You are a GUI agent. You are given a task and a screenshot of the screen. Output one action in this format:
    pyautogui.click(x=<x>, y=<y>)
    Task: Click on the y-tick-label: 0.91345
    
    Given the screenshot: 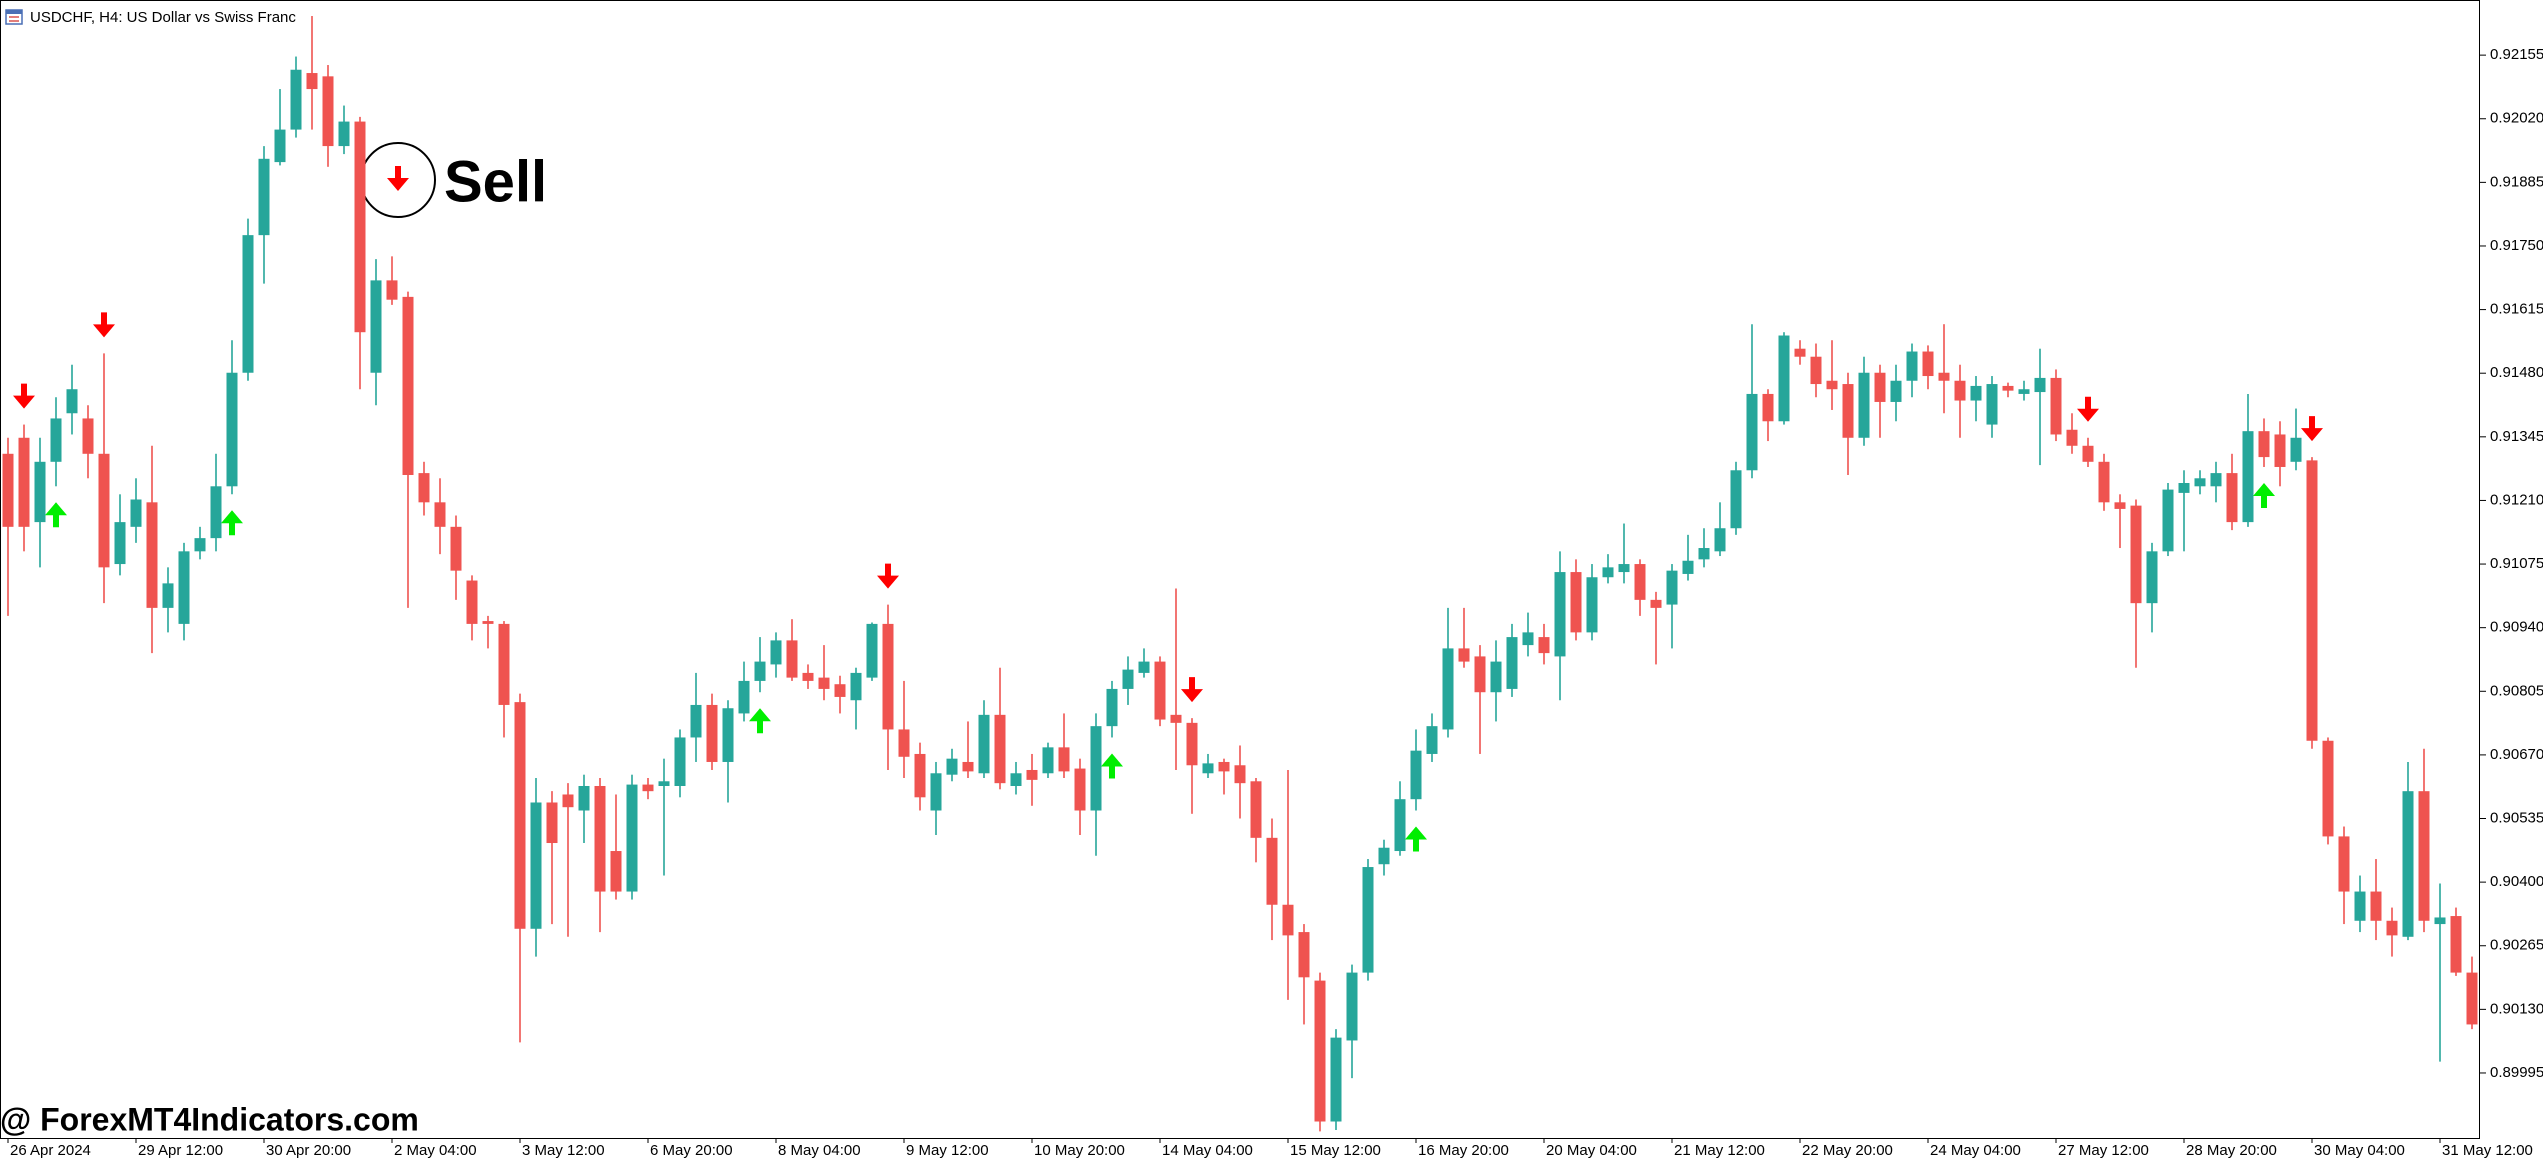 What is the action you would take?
    pyautogui.click(x=2516, y=436)
    